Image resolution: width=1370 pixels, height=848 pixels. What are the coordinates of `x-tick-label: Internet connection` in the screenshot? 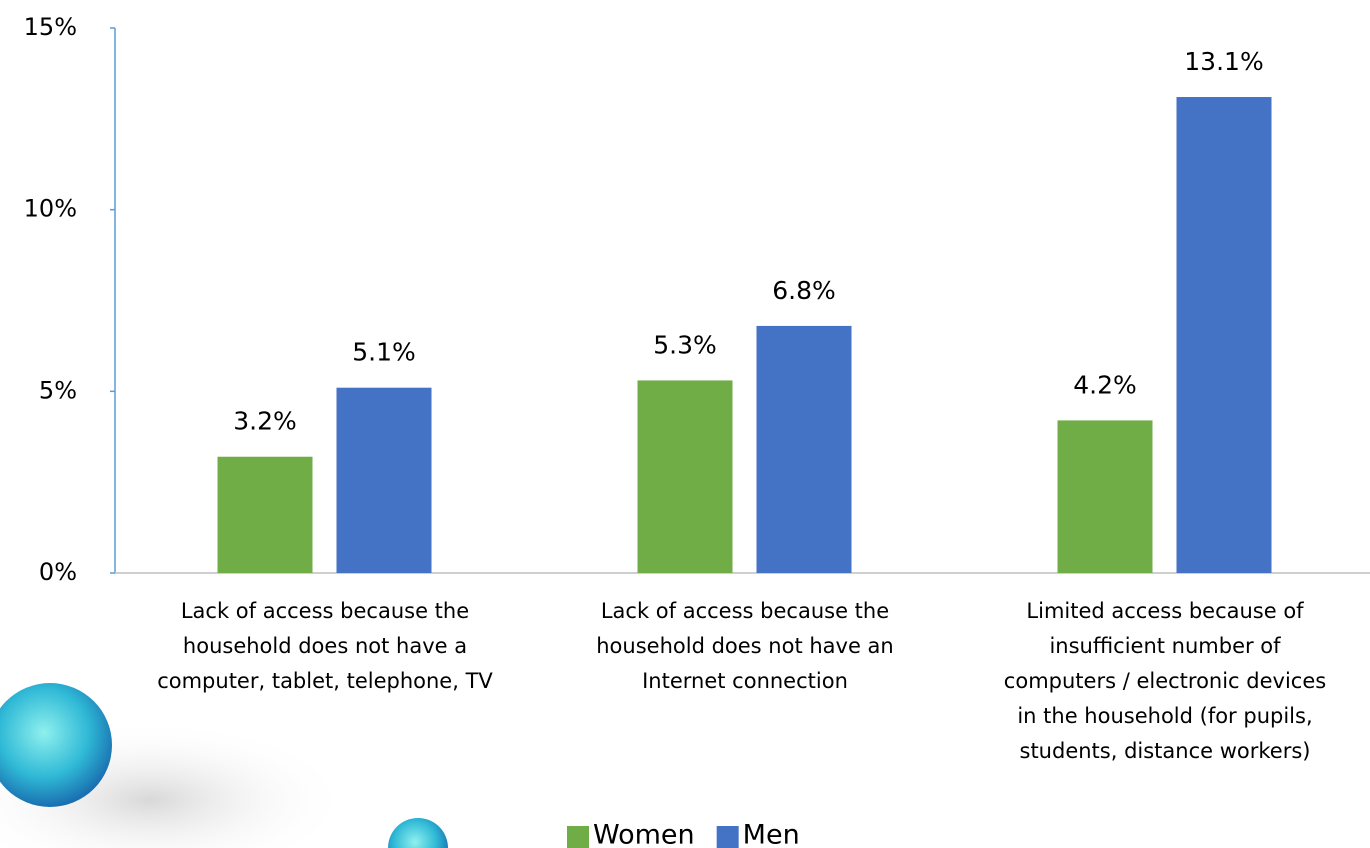 It's located at (745, 681).